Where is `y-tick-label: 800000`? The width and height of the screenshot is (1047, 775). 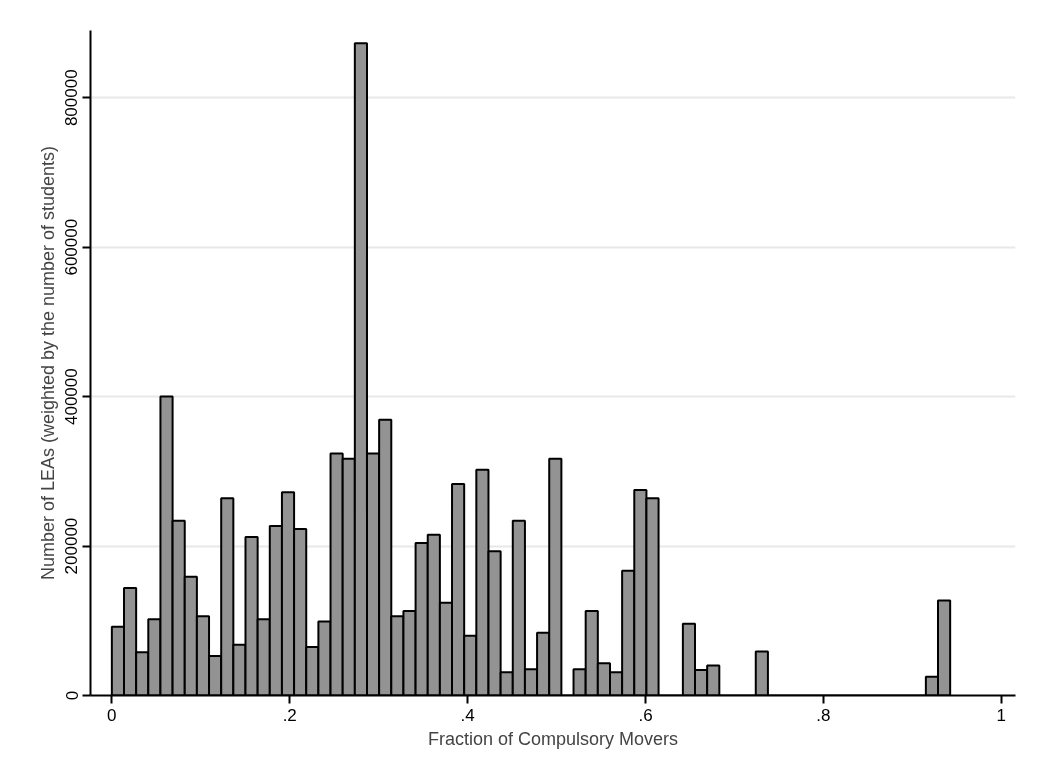
y-tick-label: 800000 is located at coordinates (72, 98).